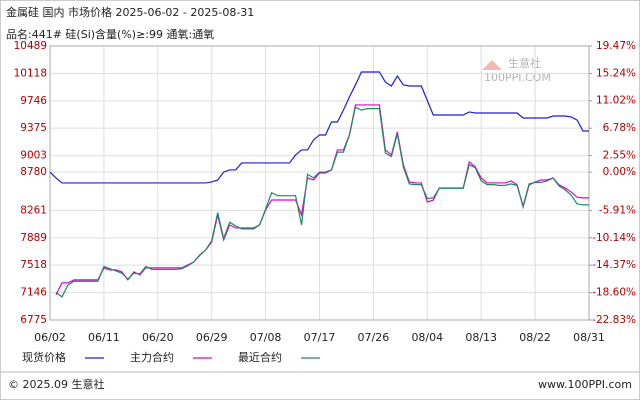 The width and height of the screenshot is (640, 400). I want to click on x-tick-label: 06/20, so click(158, 337).